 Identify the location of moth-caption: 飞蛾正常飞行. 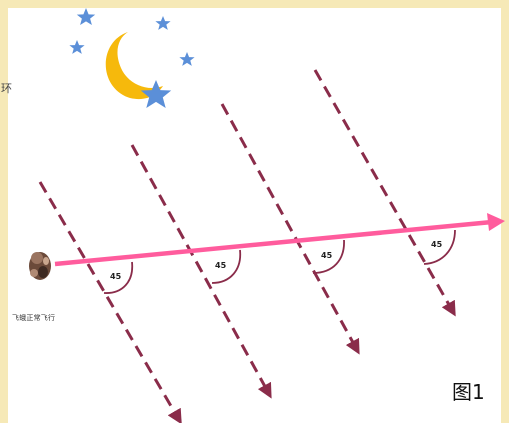
(34, 318).